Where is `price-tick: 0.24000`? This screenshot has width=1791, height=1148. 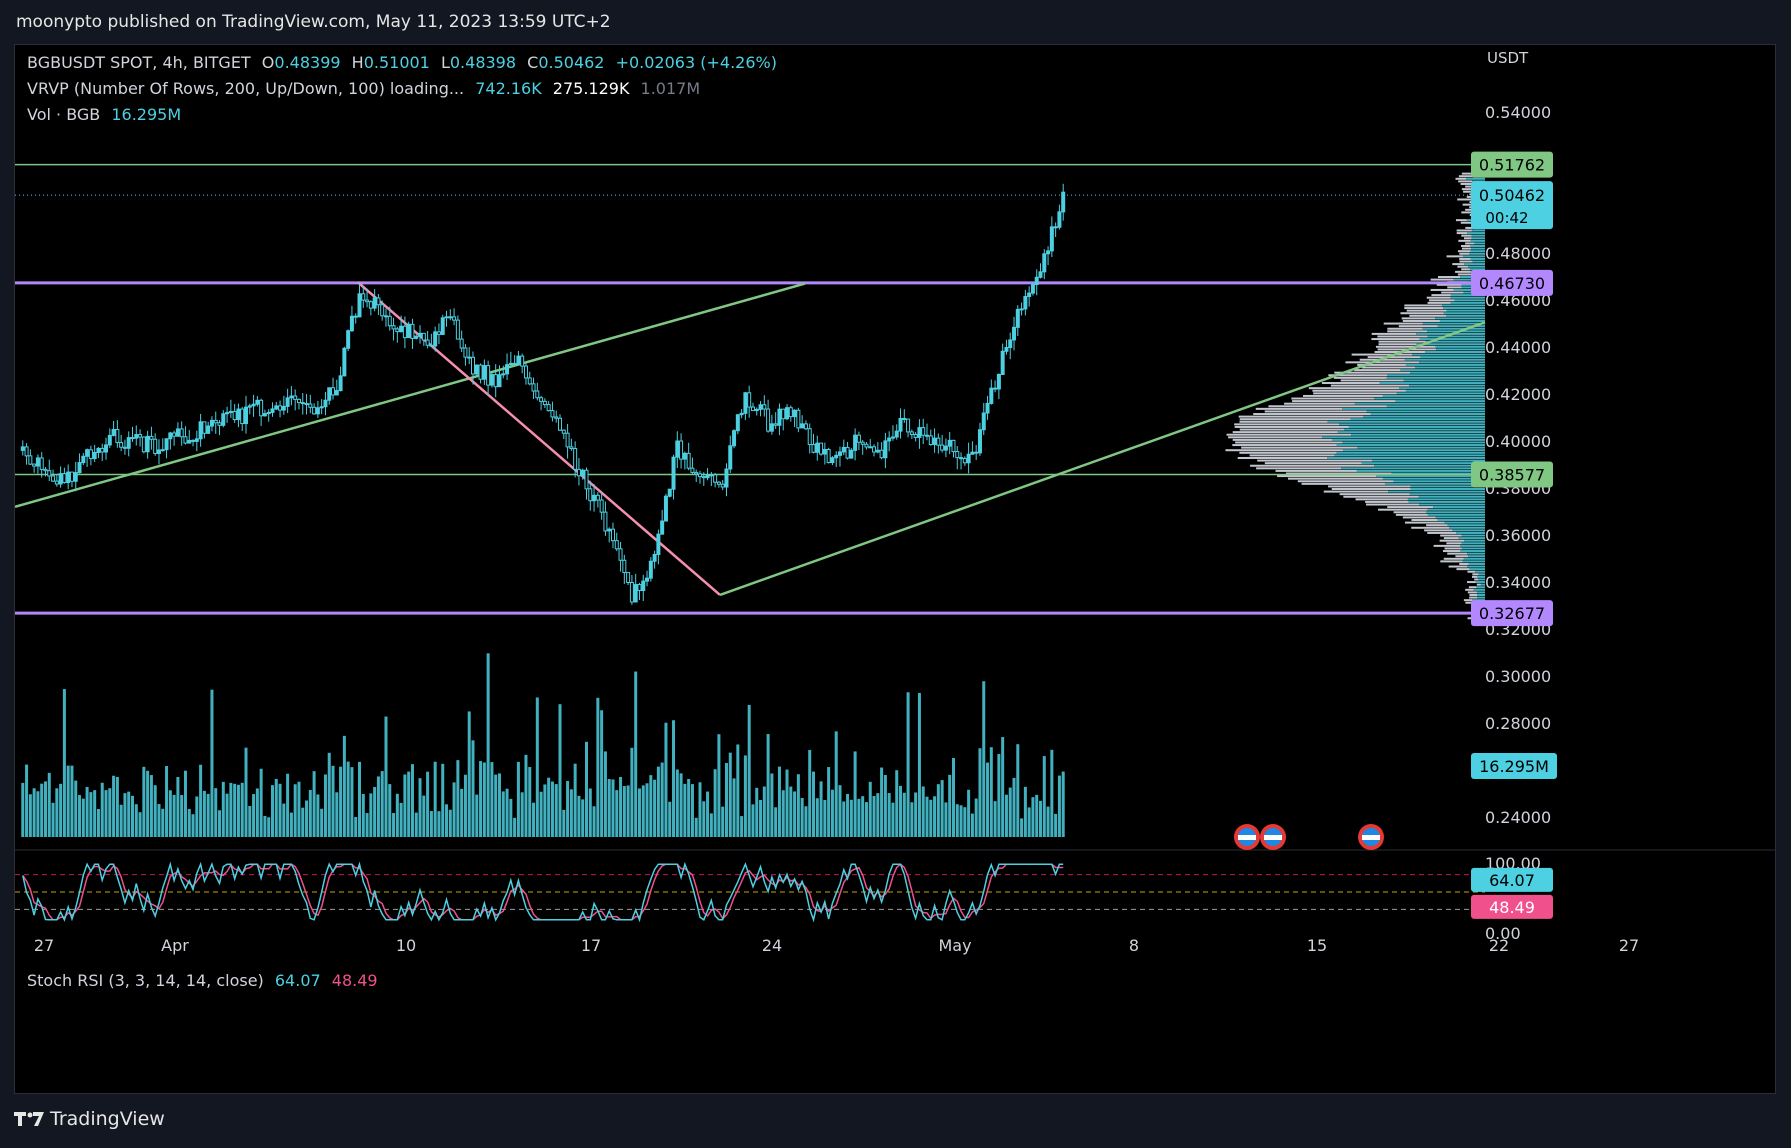
price-tick: 0.24000 is located at coordinates (1518, 817).